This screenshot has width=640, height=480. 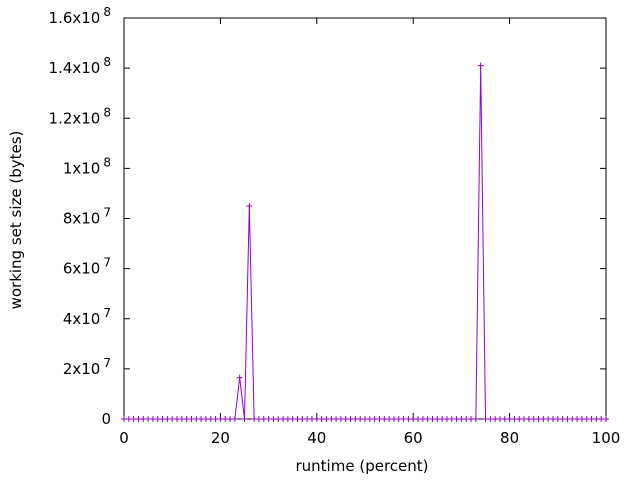 I want to click on y-tick-label: 1.2x10 8, so click(x=80, y=116).